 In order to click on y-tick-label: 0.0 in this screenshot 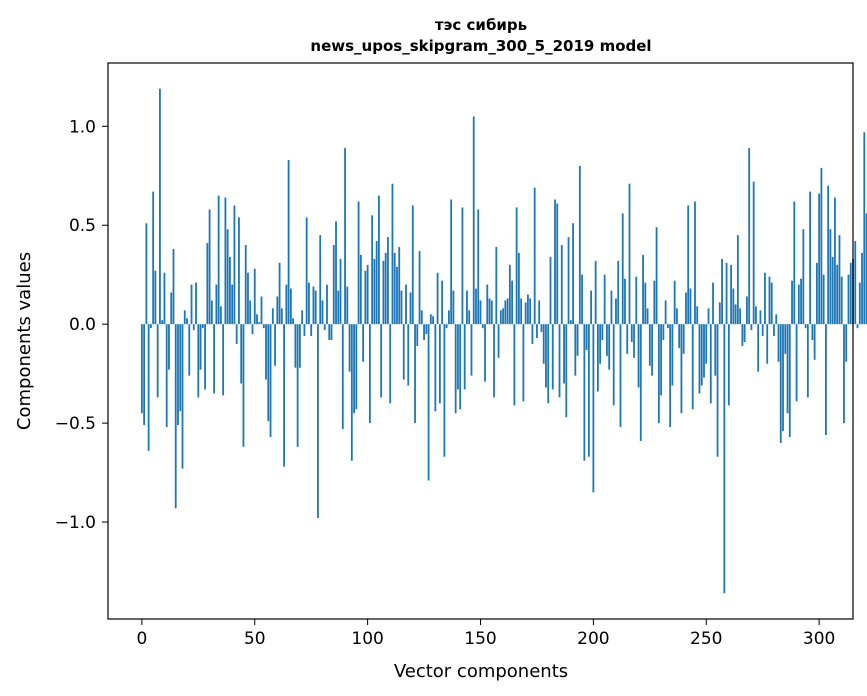, I will do `click(82, 325)`.